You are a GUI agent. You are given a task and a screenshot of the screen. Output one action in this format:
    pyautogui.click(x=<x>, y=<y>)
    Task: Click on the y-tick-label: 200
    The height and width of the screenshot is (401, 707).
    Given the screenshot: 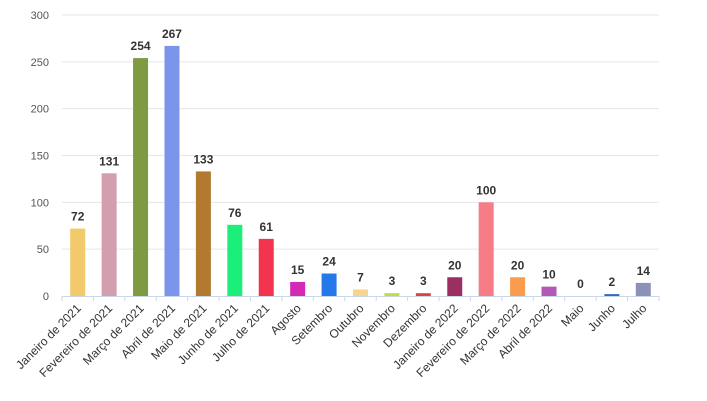 What is the action you would take?
    pyautogui.click(x=40, y=110)
    